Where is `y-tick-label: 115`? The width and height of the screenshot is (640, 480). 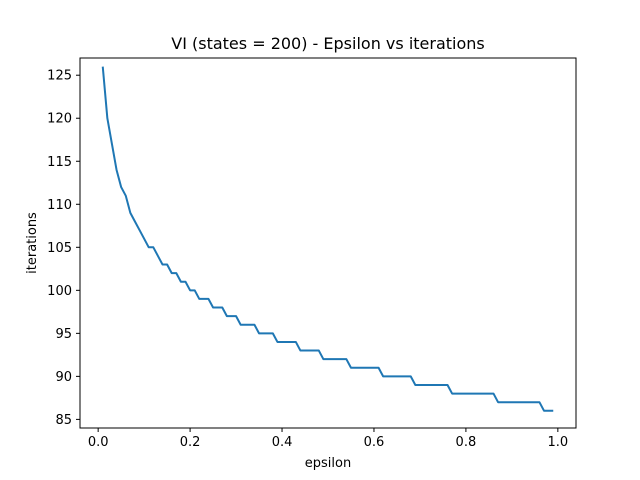 y-tick-label: 115 is located at coordinates (59, 162).